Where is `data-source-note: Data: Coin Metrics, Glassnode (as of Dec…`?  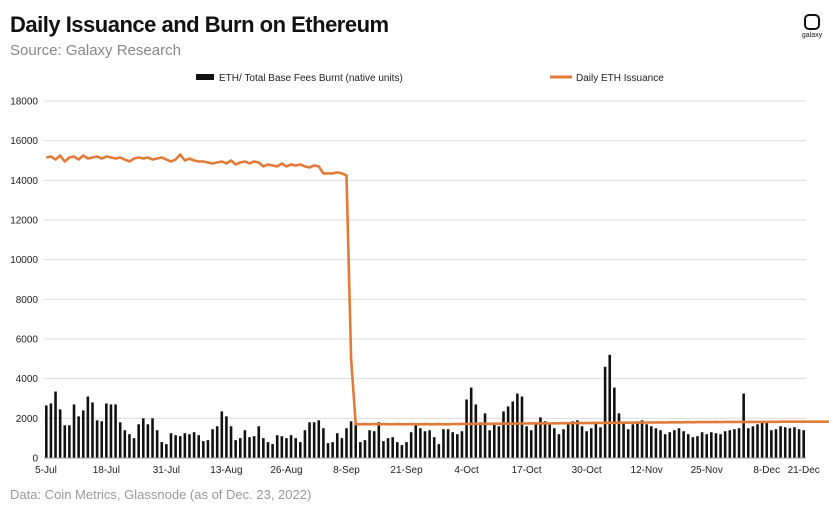 data-source-note: Data: Coin Metrics, Glassnode (as of Dec… is located at coordinates (161, 494).